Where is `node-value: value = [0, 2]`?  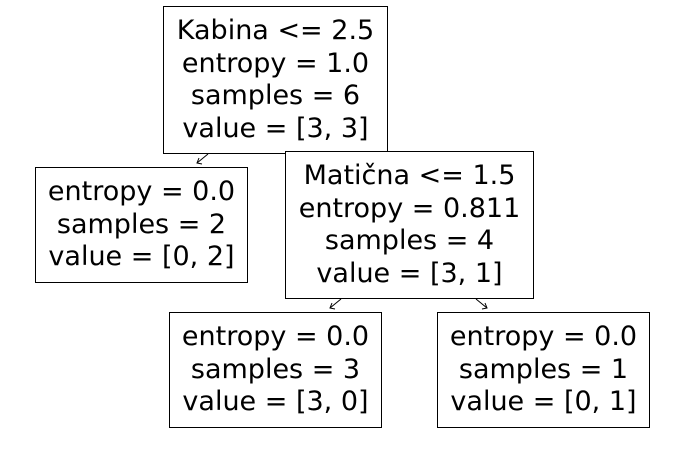
node-value: value = [0, 2] is located at coordinates (141, 257).